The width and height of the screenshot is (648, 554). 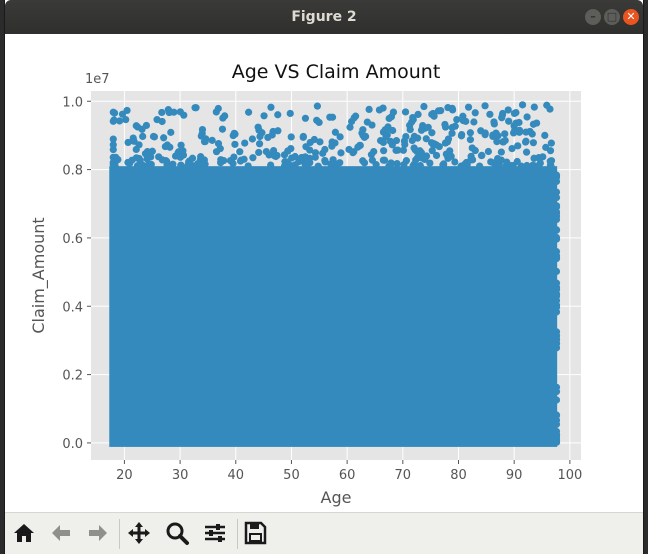 What do you see at coordinates (631, 17) in the screenshot?
I see `close-button: ✕` at bounding box center [631, 17].